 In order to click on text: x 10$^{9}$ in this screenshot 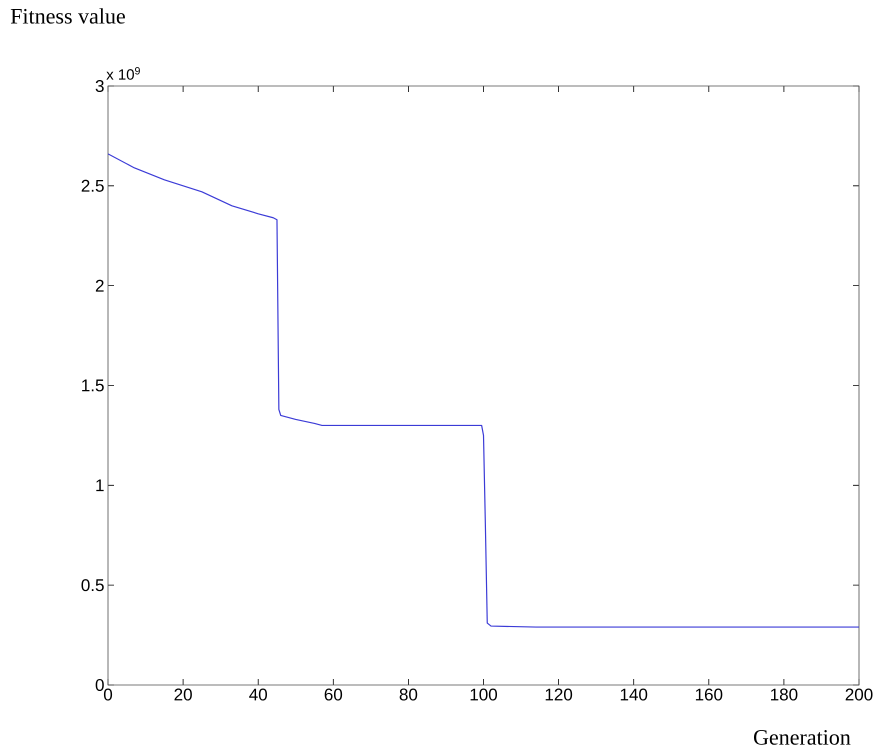, I will do `click(123, 73)`.